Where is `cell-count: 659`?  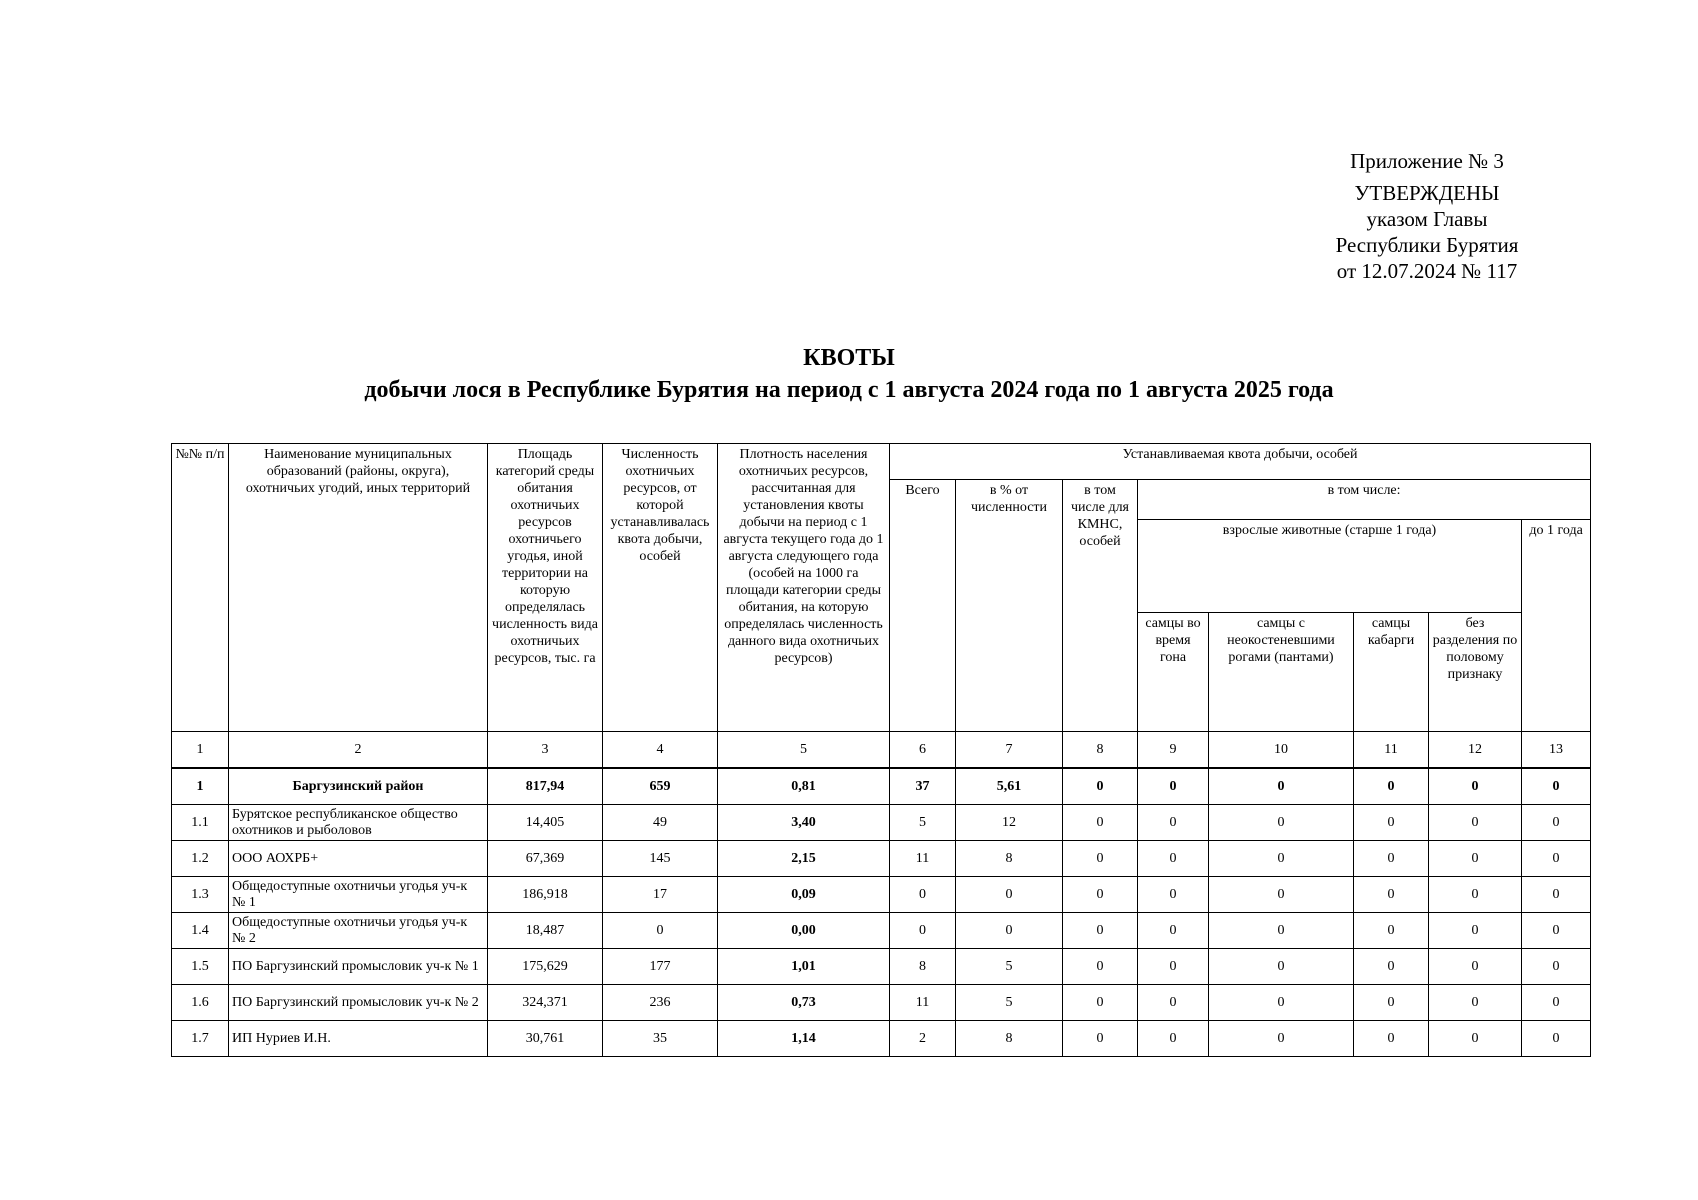 cell-count: 659 is located at coordinates (660, 786).